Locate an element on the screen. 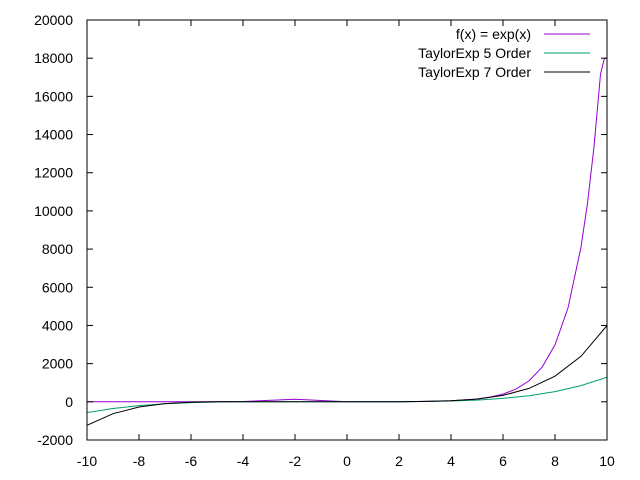 The width and height of the screenshot is (640, 480). x-tick-label: 6 is located at coordinates (503, 461).